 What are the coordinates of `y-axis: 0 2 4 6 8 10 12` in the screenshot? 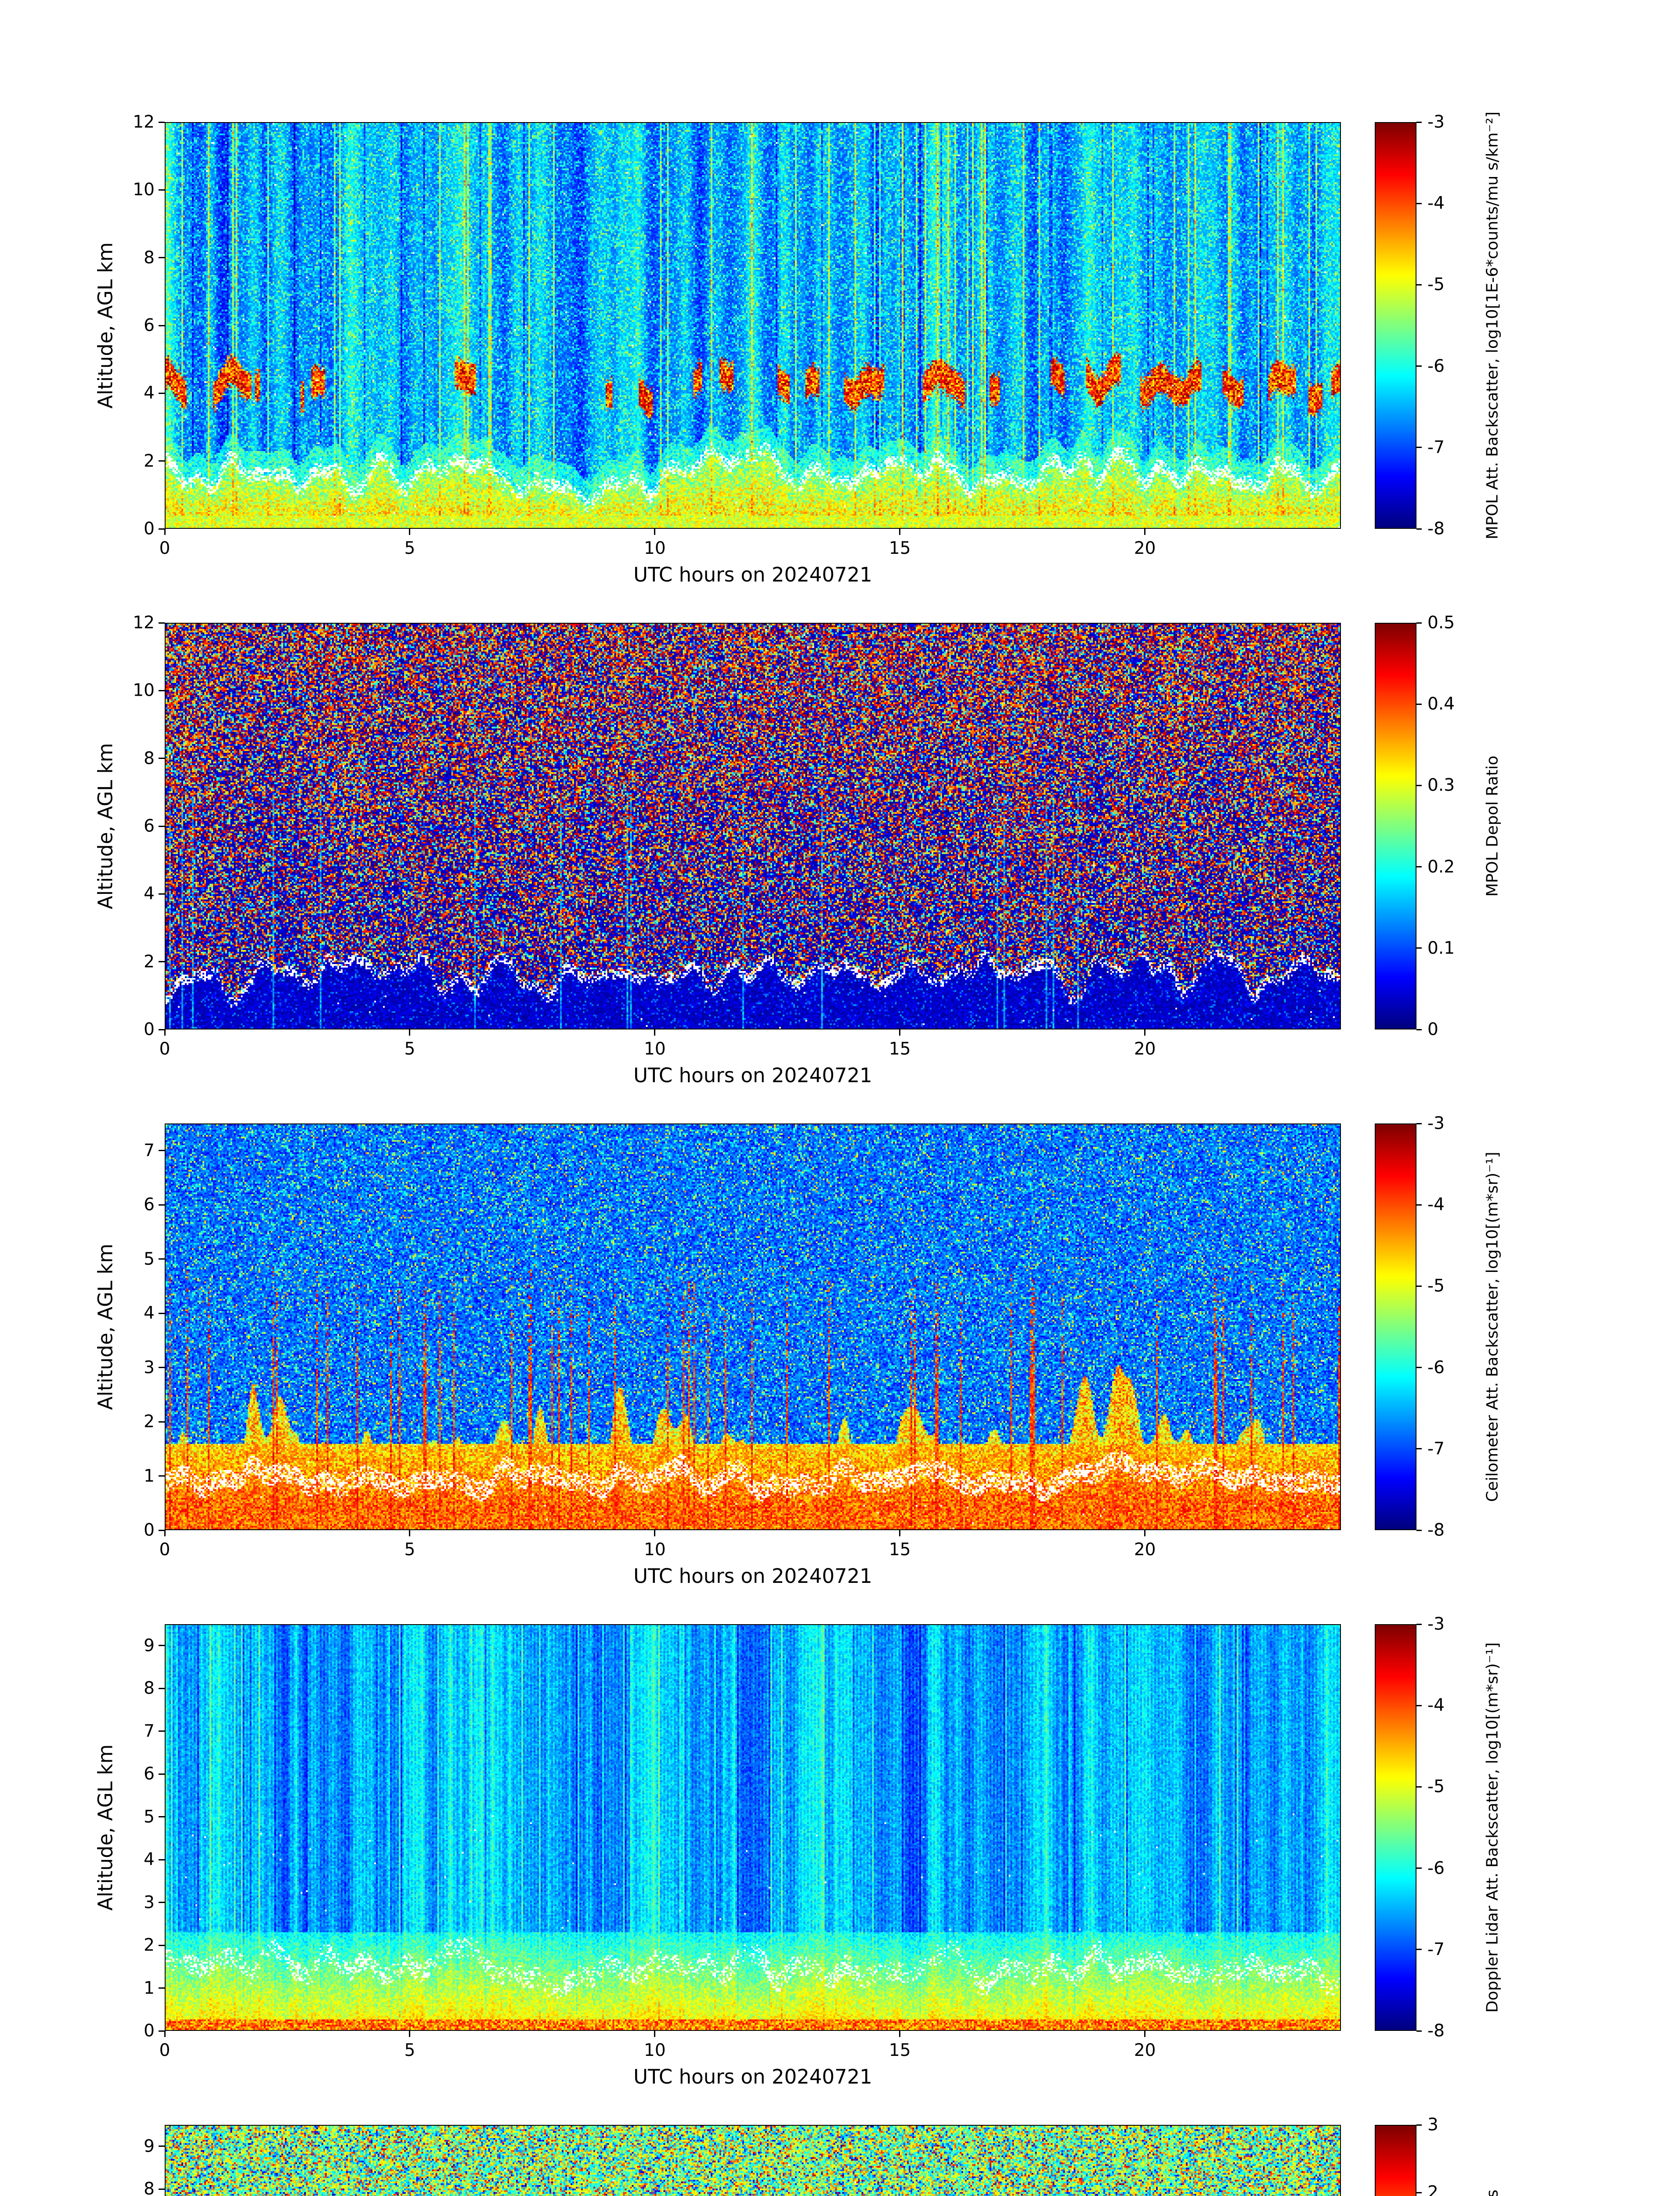 It's located at (77, 325).